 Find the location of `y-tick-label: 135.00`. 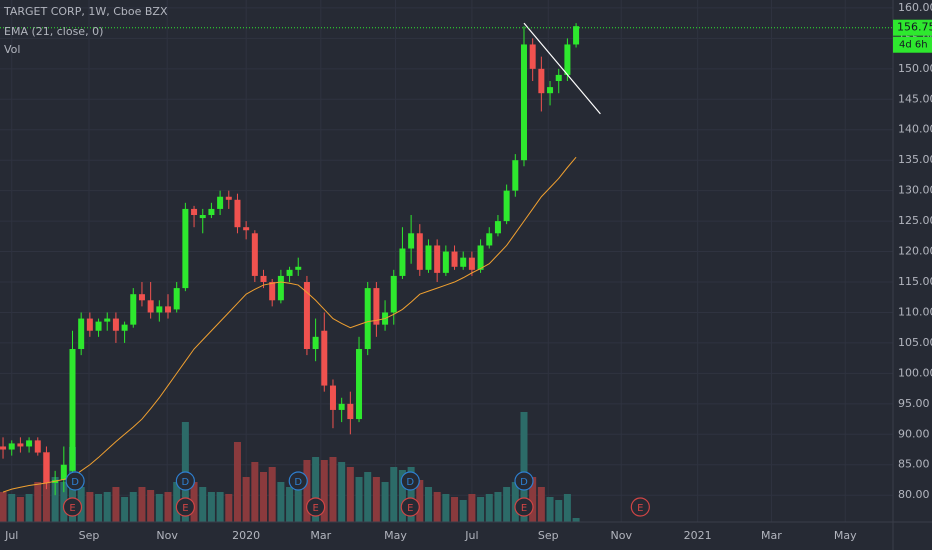

y-tick-label: 135.00 is located at coordinates (915, 159).